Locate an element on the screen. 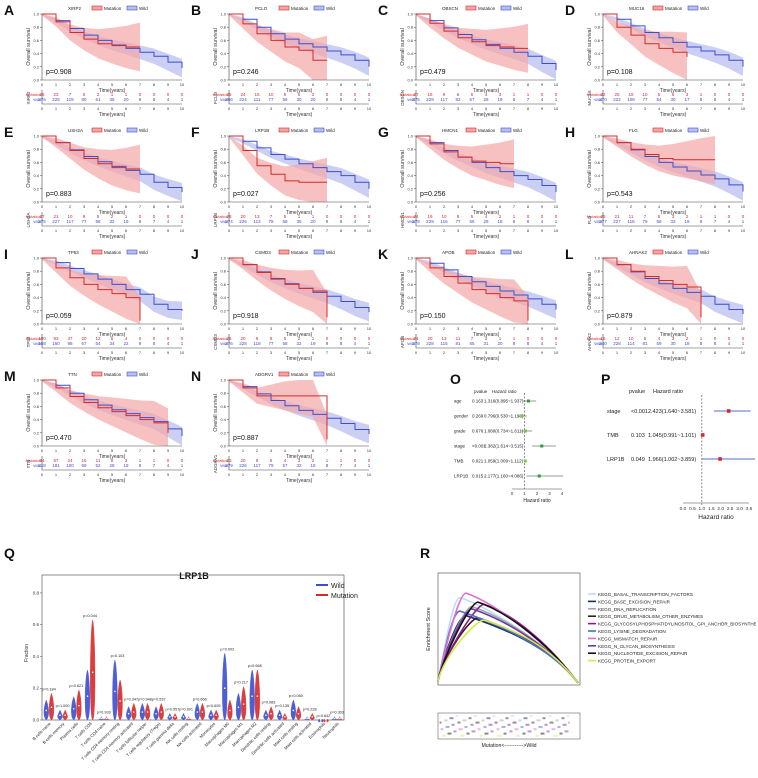 The image size is (758, 778). panel-label-q: Q is located at coordinates (9, 553).